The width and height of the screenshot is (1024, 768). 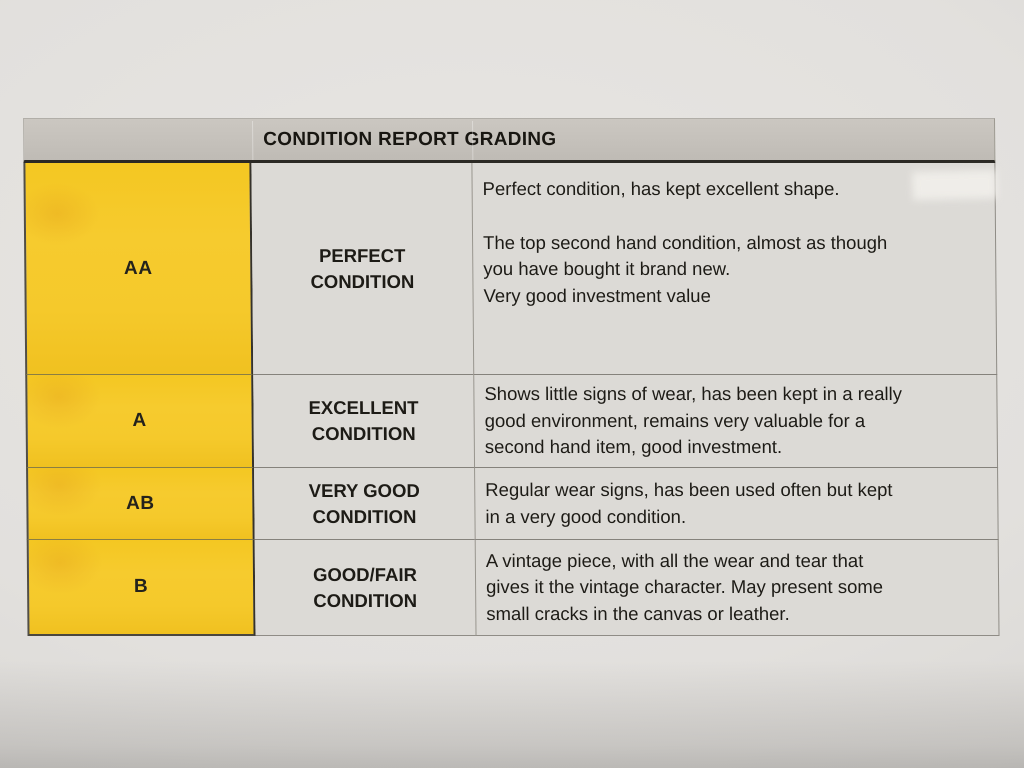 I want to click on condition-cell: PERFECT CONDITION, so click(x=362, y=268).